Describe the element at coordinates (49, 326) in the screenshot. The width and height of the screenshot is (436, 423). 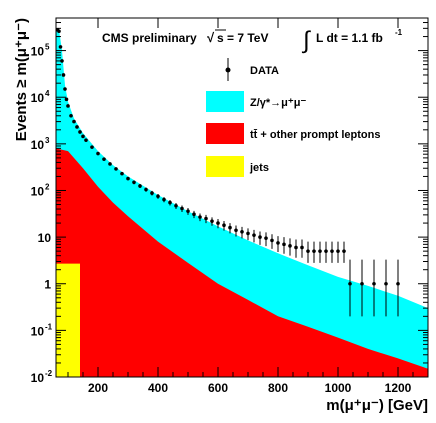
I see `y-tick-exponent: -1` at that location.